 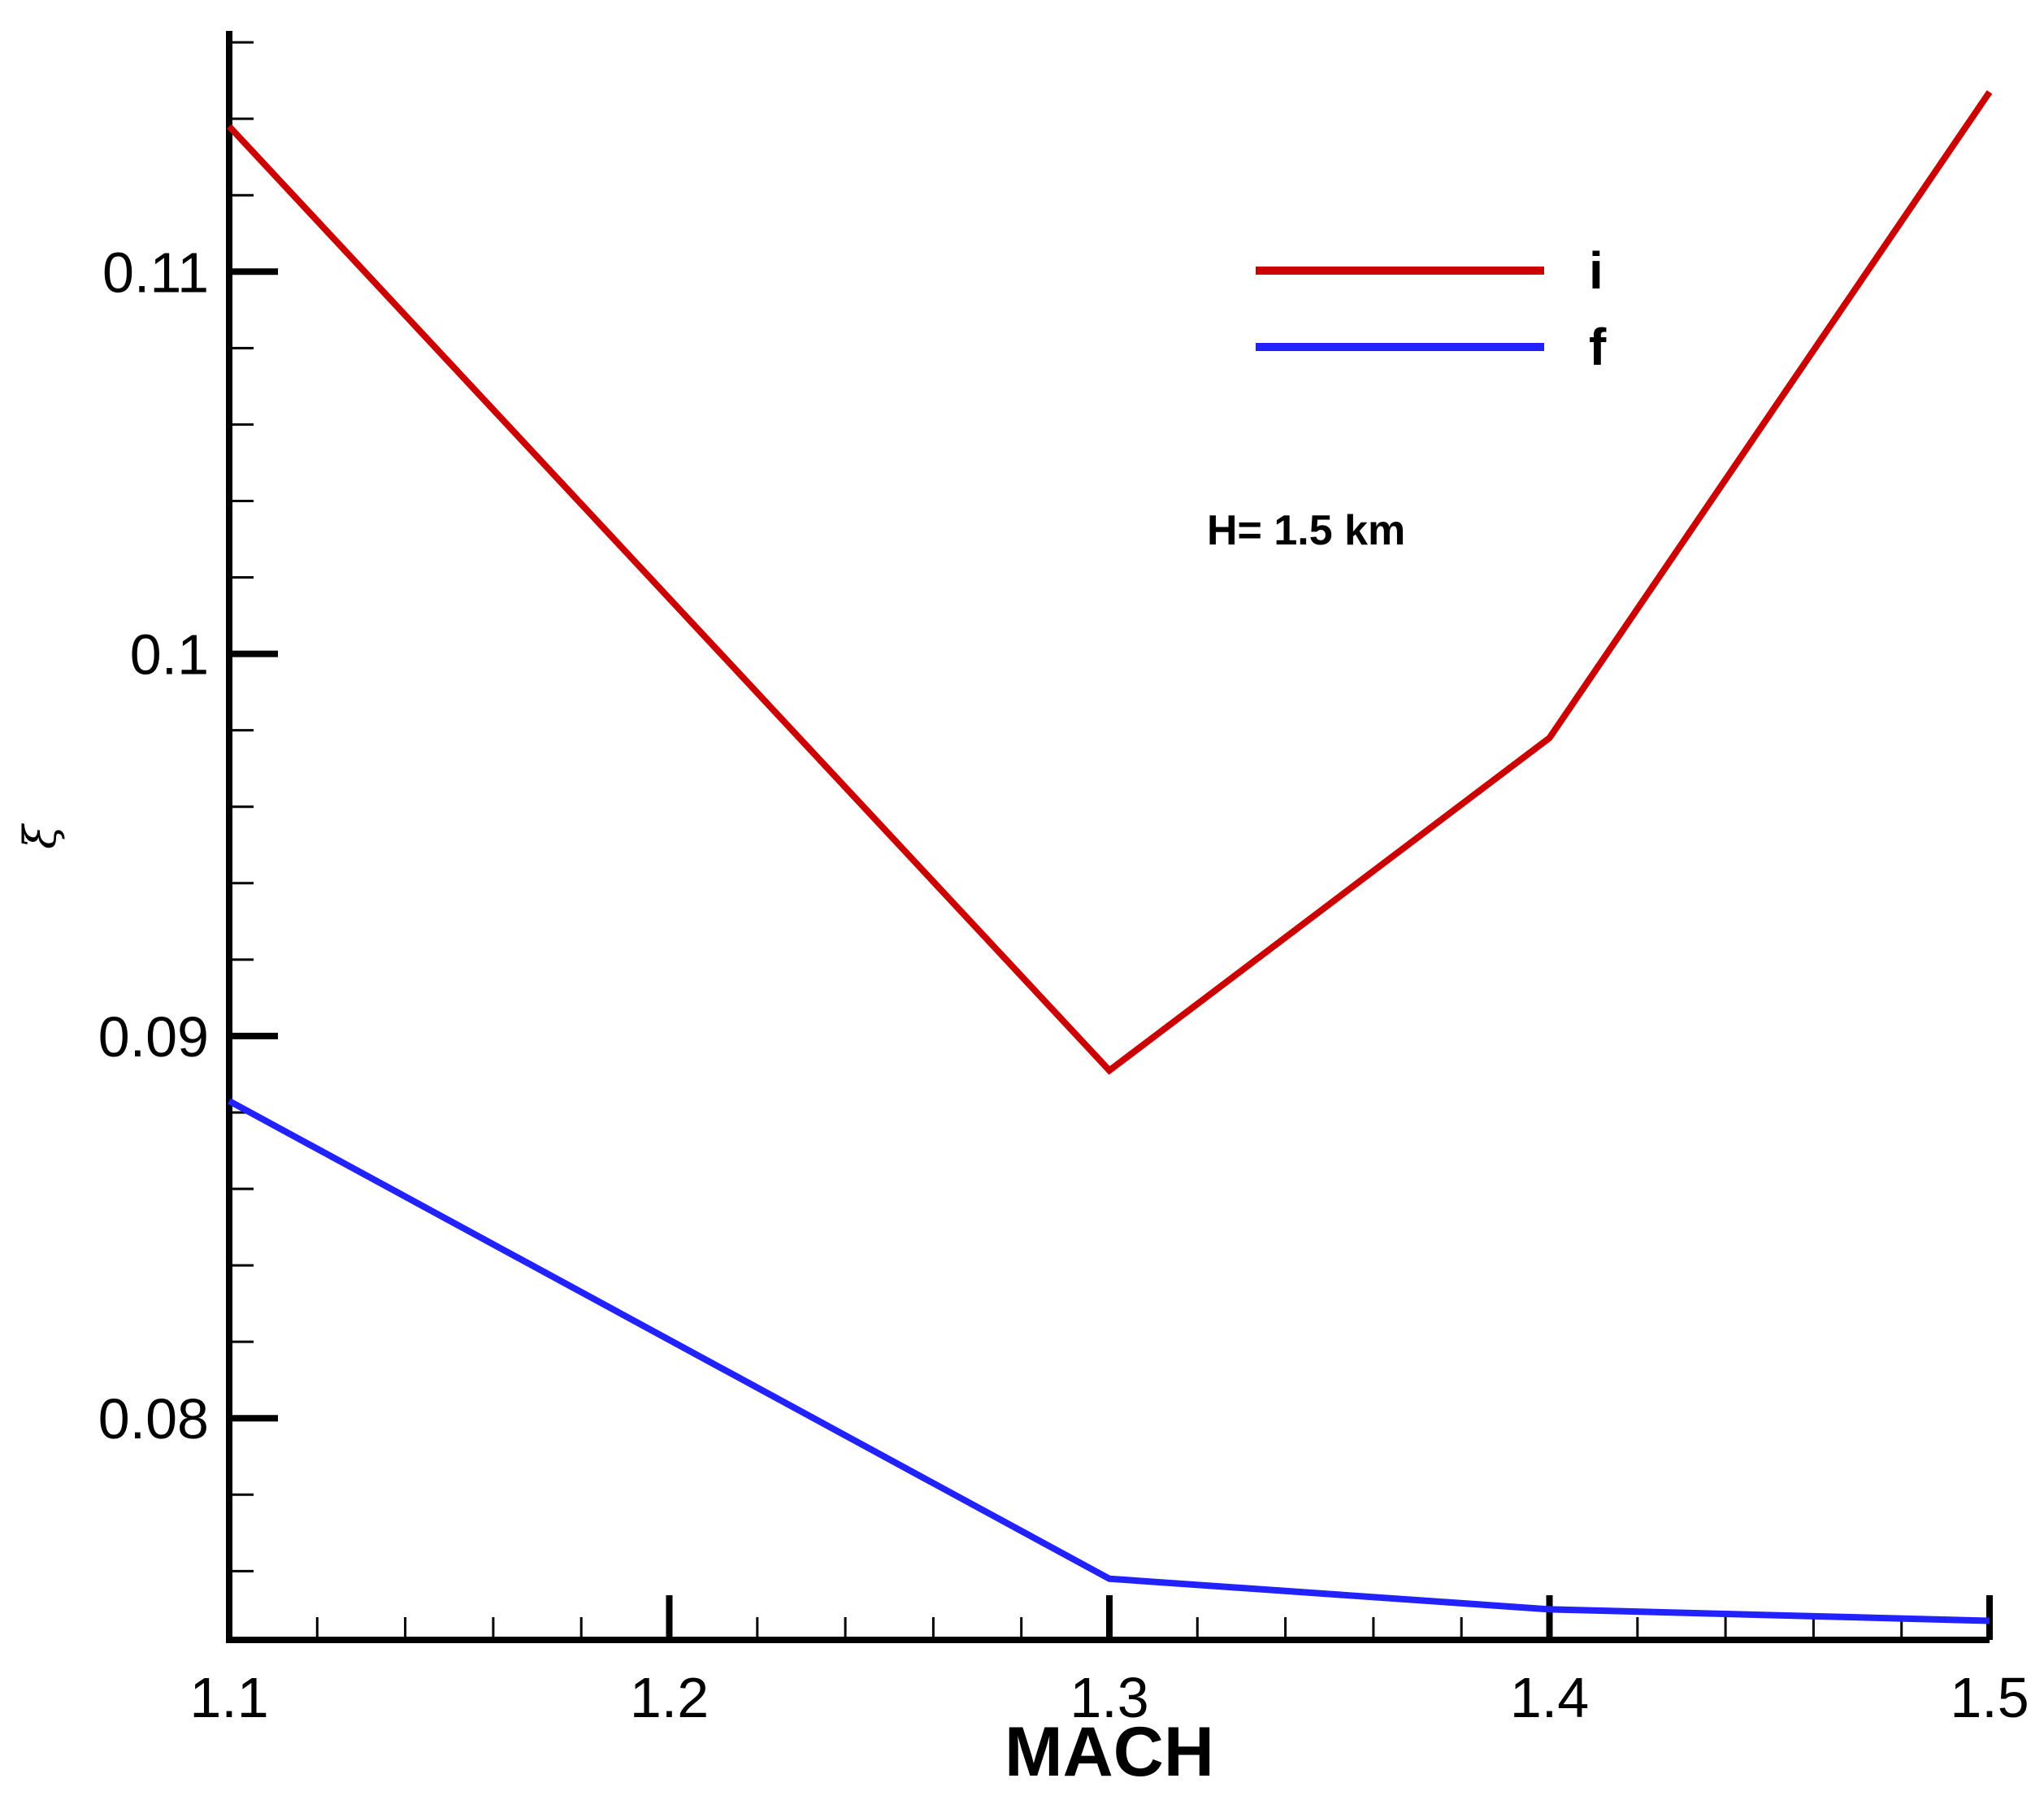 What do you see at coordinates (669, 1697) in the screenshot?
I see `x-tick-label: 1.2` at bounding box center [669, 1697].